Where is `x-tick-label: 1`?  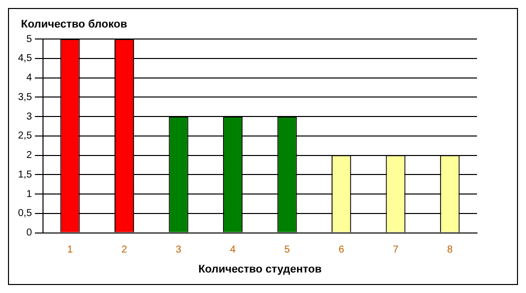
x-tick-label: 1 is located at coordinates (70, 250).